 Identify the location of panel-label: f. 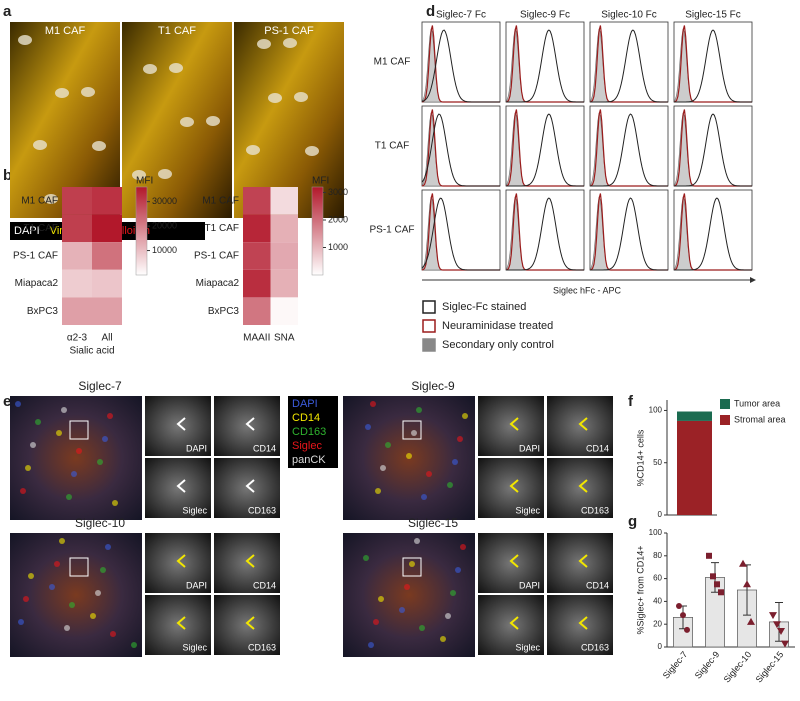
(631, 401).